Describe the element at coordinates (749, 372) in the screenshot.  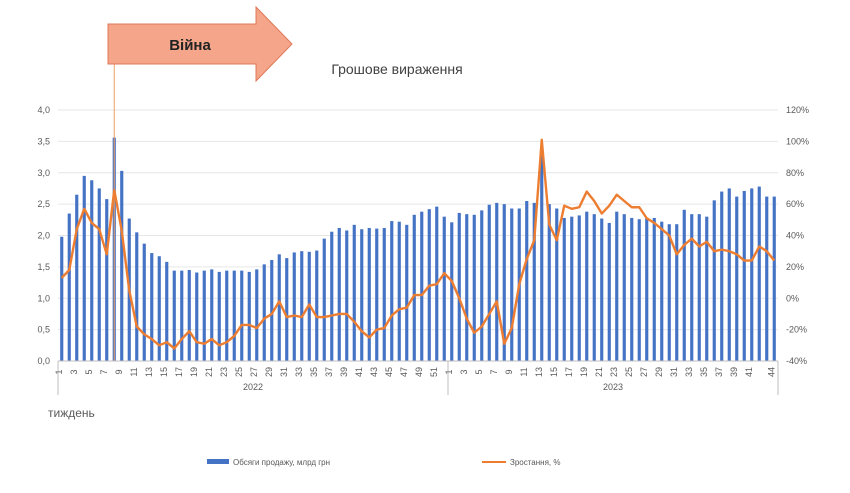
I see `x-tick-label: 41` at that location.